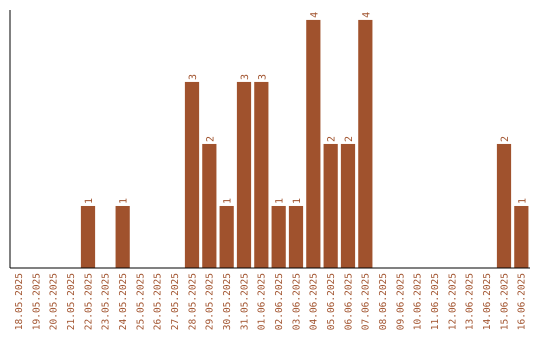 Image resolution: width=540 pixels, height=340 pixels. Describe the element at coordinates (210, 301) in the screenshot. I see `x-tick-label: 29.05.2025` at that location.